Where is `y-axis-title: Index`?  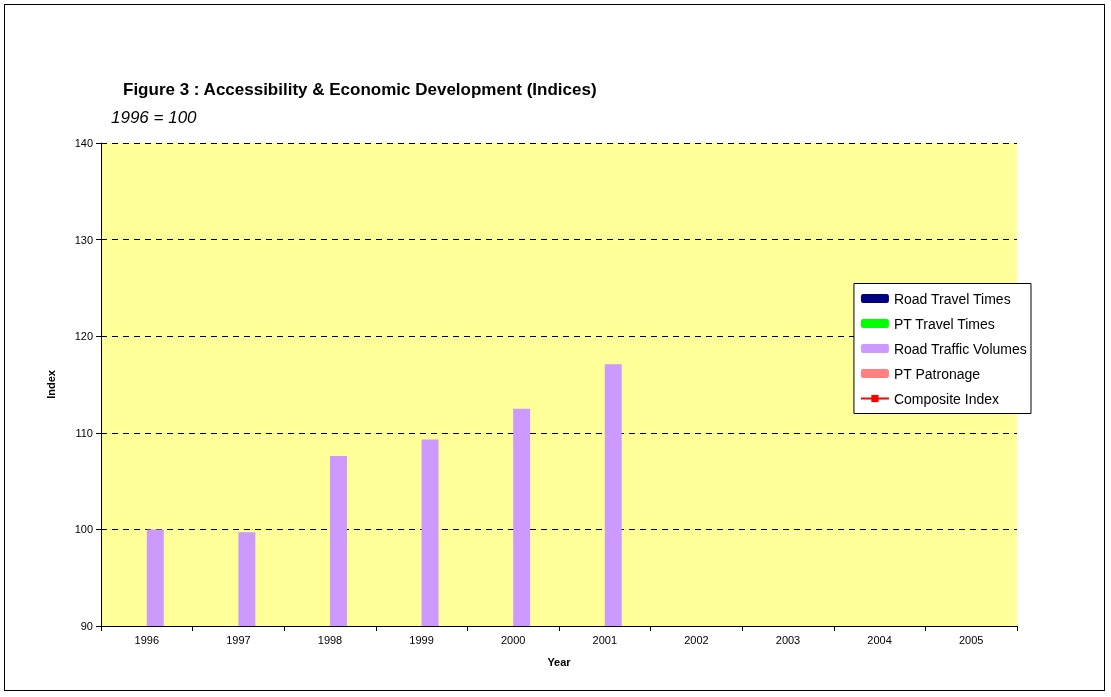
y-axis-title: Index is located at coordinates (50, 384).